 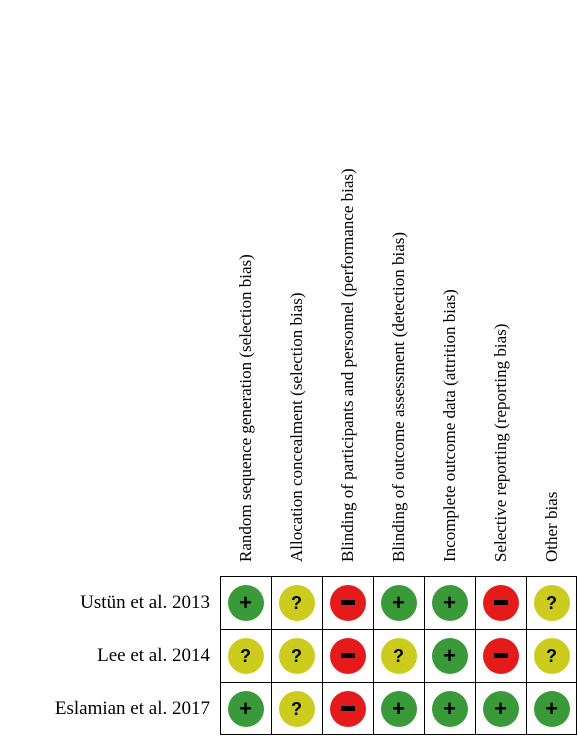 I want to click on study-label: Eslamian et al. 2017, so click(x=132, y=708).